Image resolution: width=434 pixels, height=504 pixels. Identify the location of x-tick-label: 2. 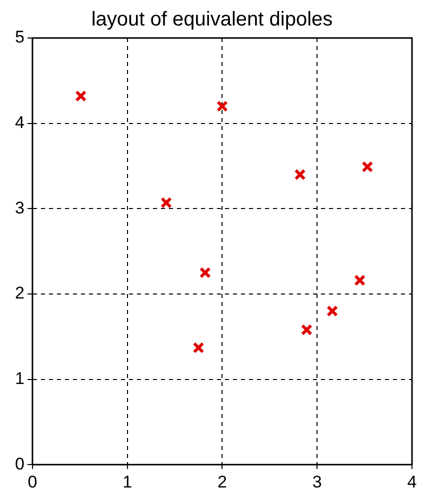
(222, 482).